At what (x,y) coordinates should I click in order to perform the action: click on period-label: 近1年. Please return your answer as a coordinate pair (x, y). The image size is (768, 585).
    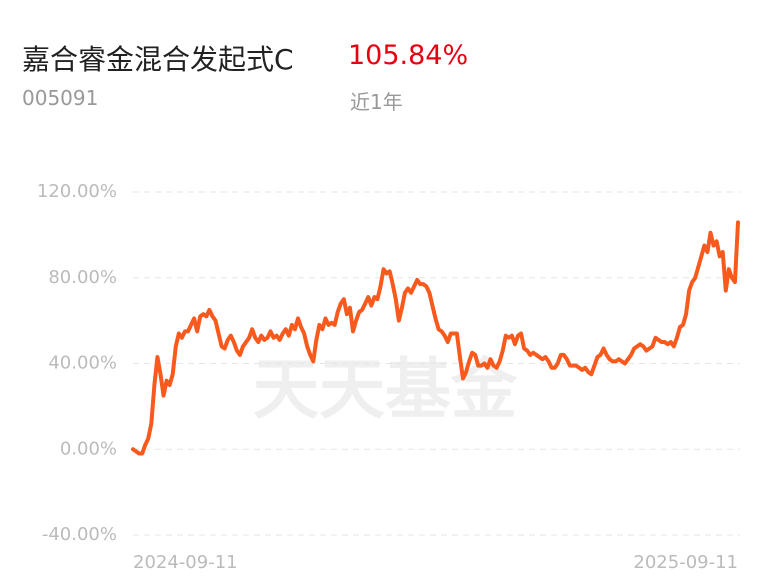
    Looking at the image, I should click on (376, 102).